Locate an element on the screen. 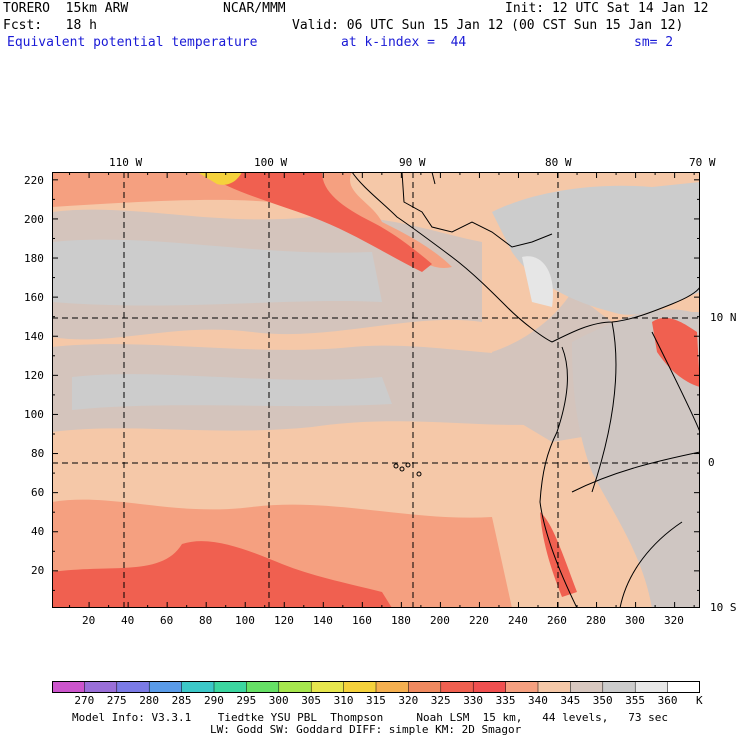  colorbar-label: 320 is located at coordinates (408, 700).